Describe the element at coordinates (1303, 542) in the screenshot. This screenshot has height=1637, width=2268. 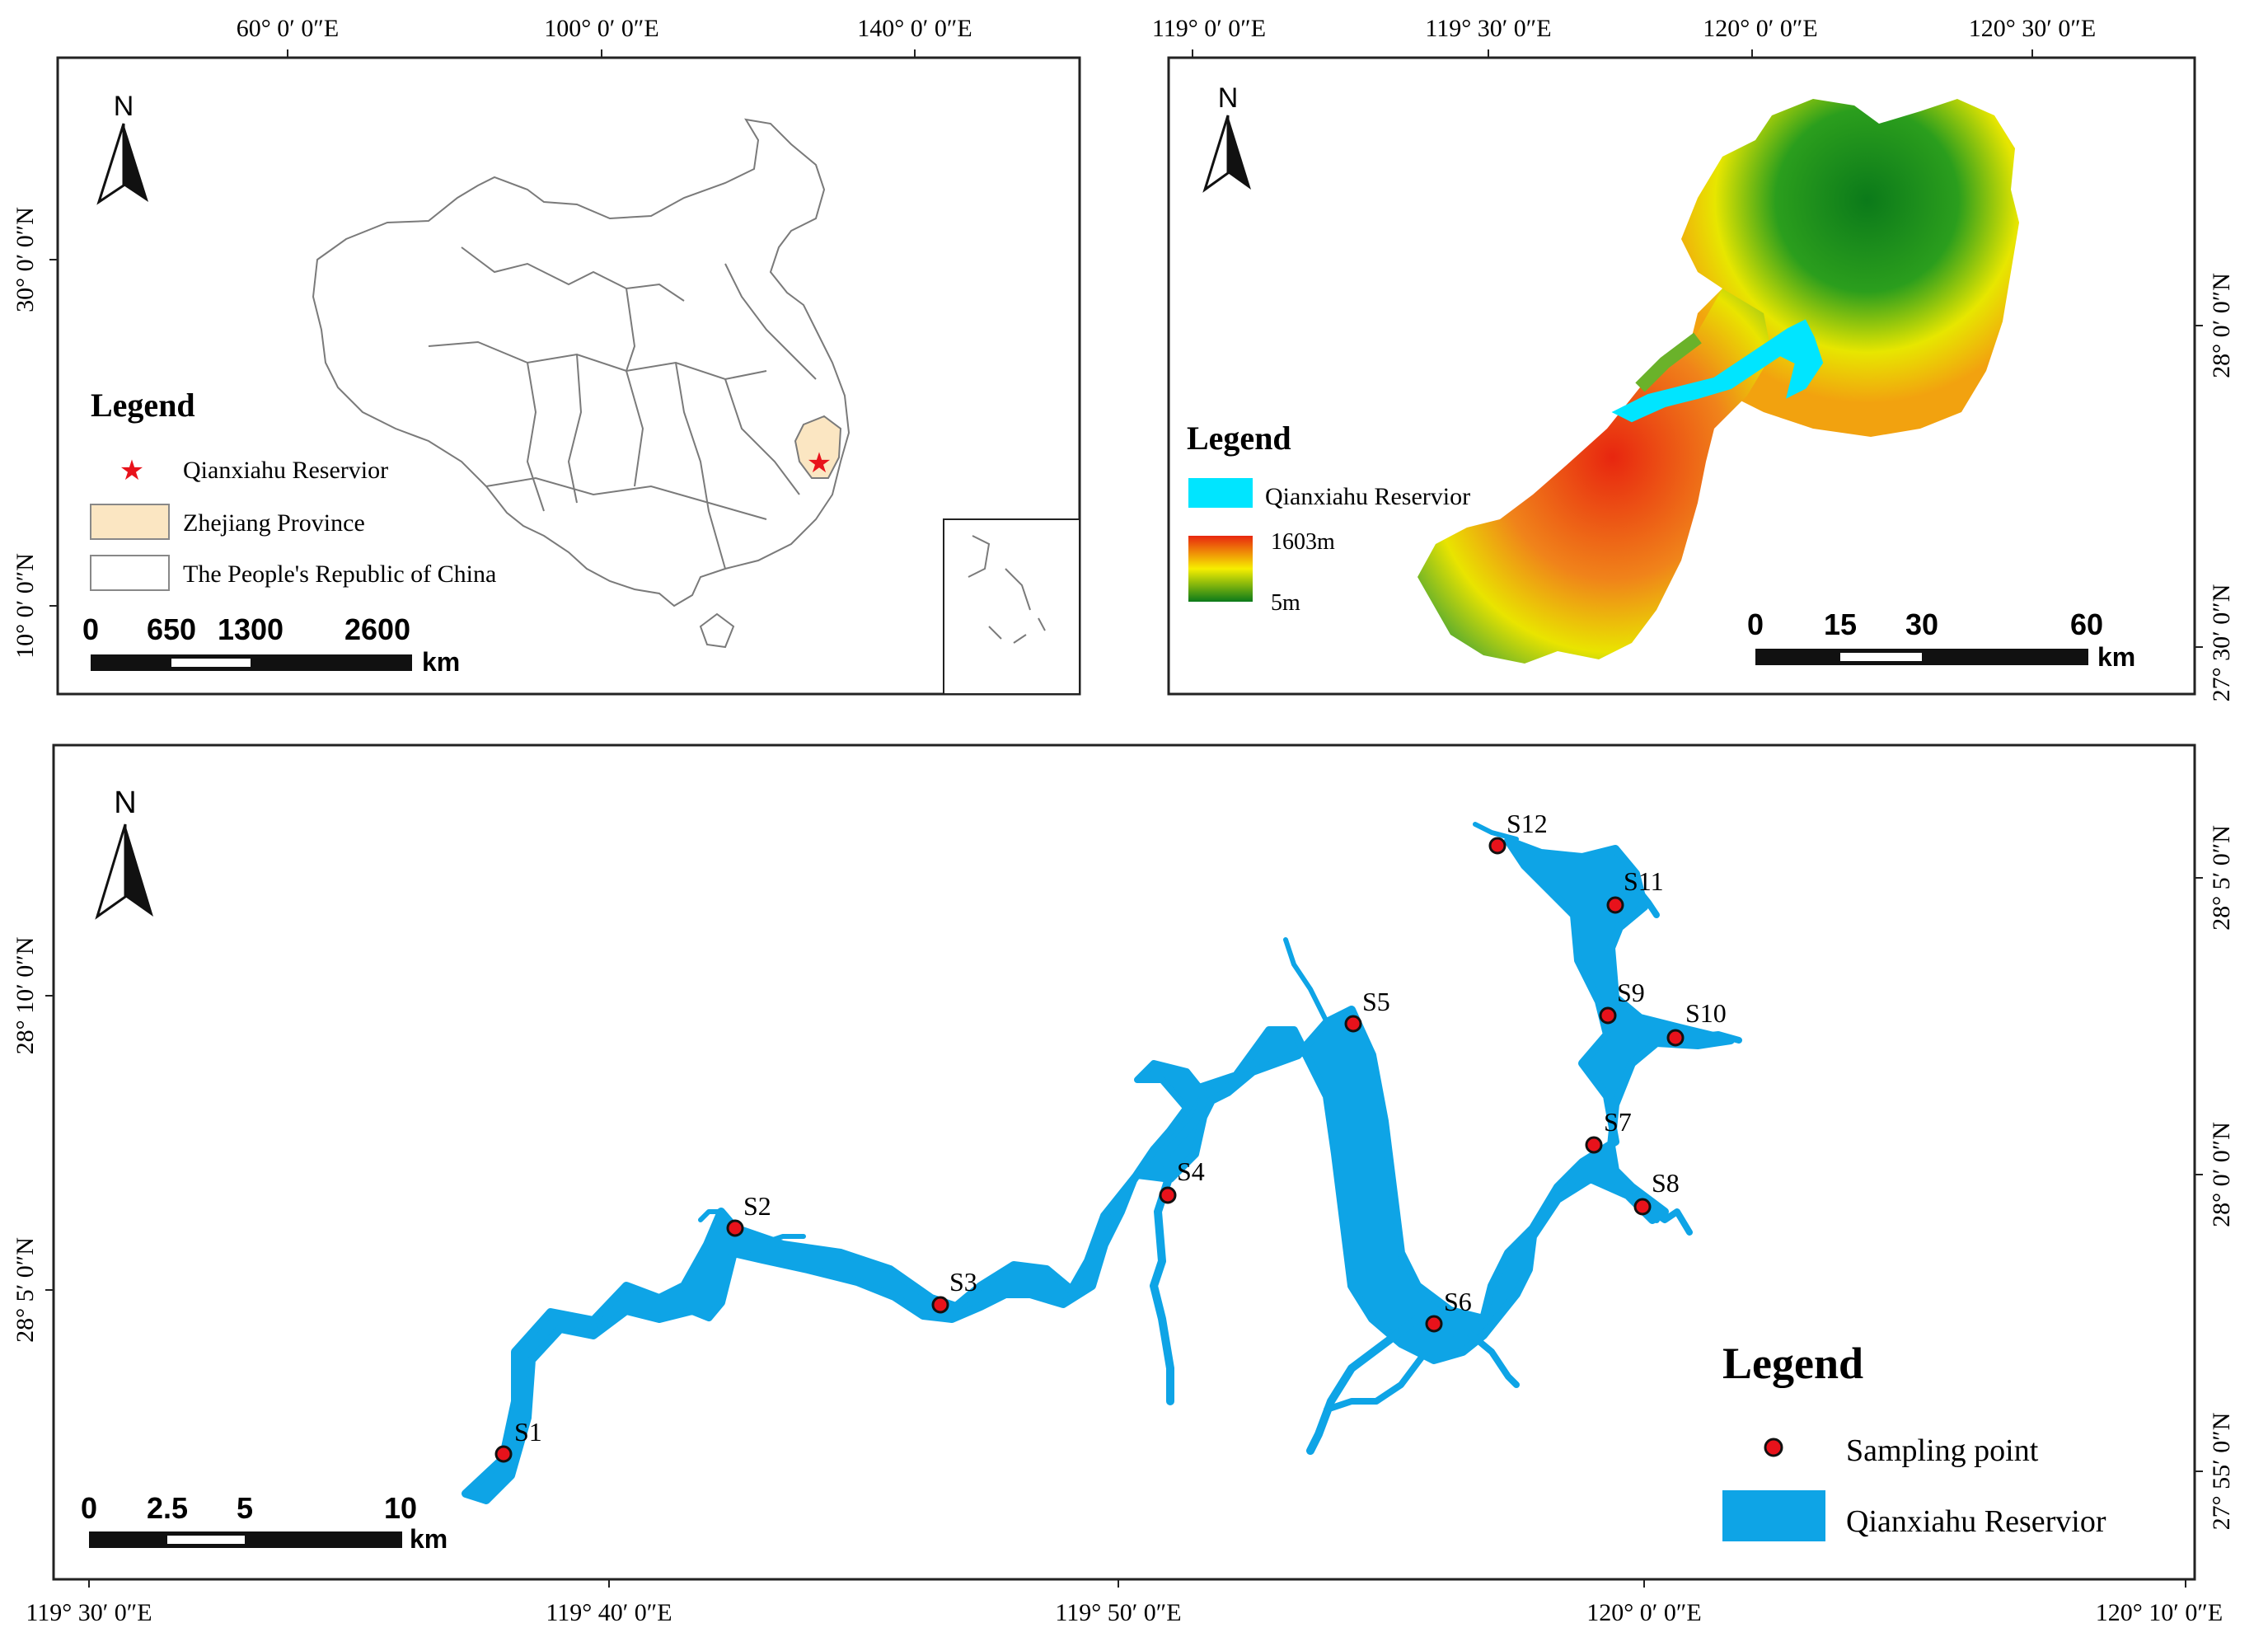
I see `dem-legend-item: 1603m` at that location.